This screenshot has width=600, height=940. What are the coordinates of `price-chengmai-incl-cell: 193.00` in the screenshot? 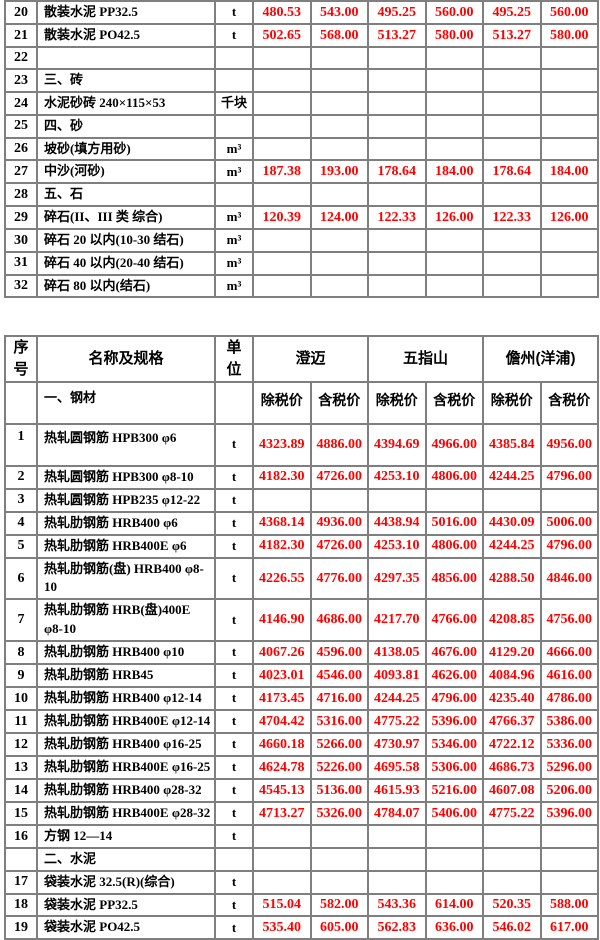 It's located at (339, 172).